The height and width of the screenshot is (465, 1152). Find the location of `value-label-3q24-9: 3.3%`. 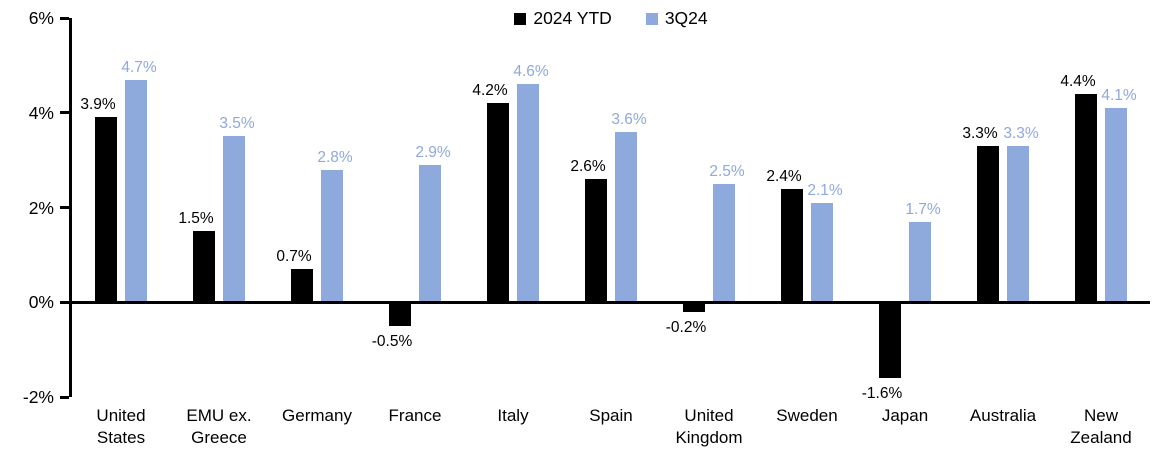

value-label-3q24-9: 3.3% is located at coordinates (1021, 133).